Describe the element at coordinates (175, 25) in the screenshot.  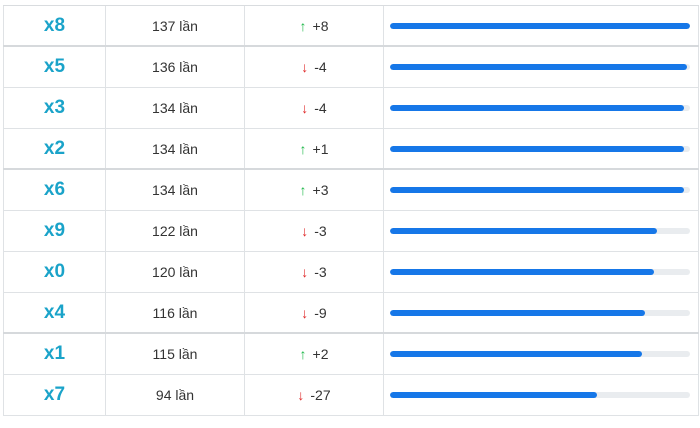
I see `count-value: 137 lần` at that location.